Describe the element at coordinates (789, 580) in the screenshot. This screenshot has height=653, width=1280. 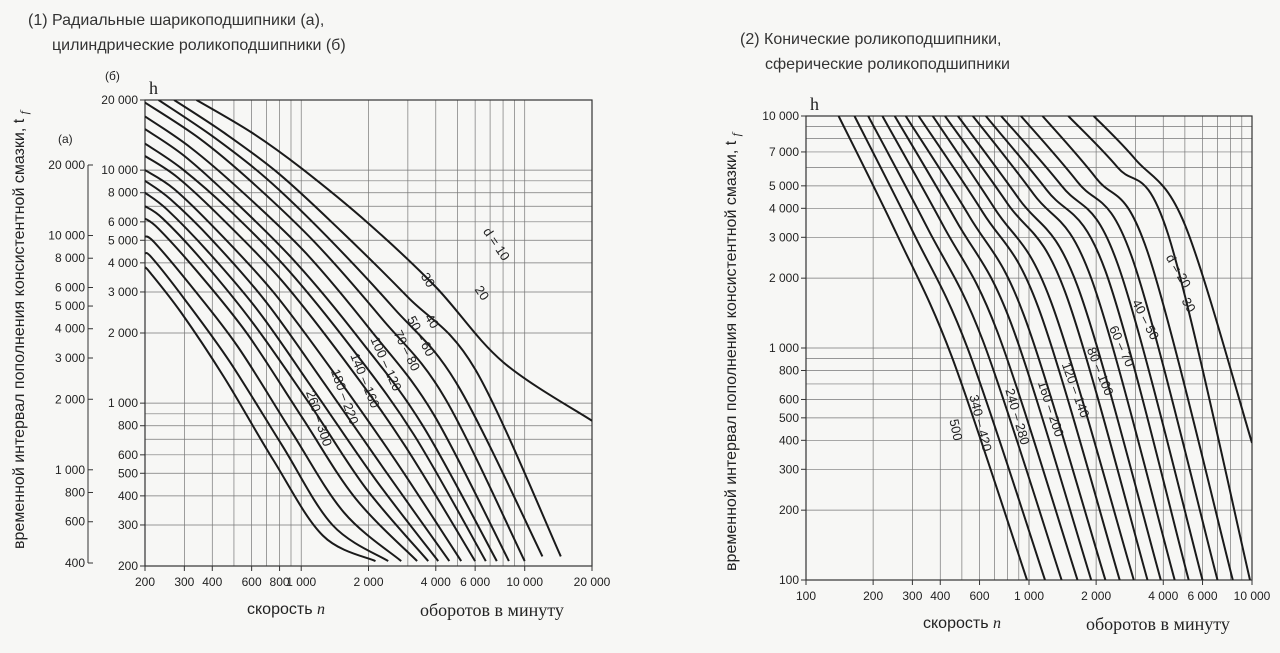
I see `y-tick-label: 100` at that location.